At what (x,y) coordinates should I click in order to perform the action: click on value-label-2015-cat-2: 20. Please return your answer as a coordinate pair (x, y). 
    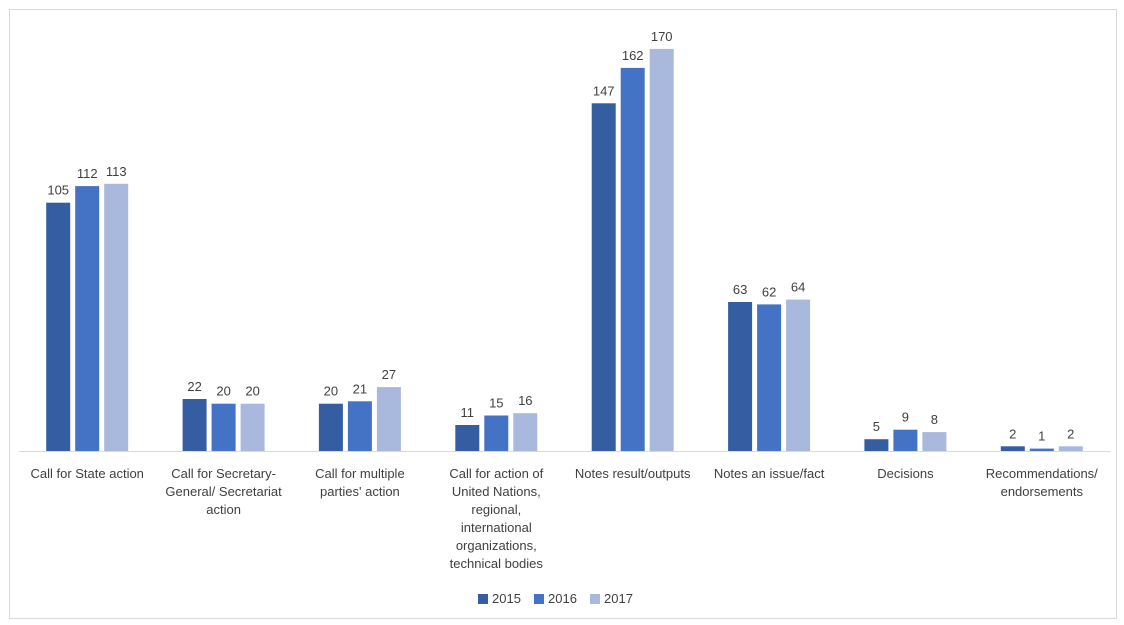
    Looking at the image, I should click on (331, 391).